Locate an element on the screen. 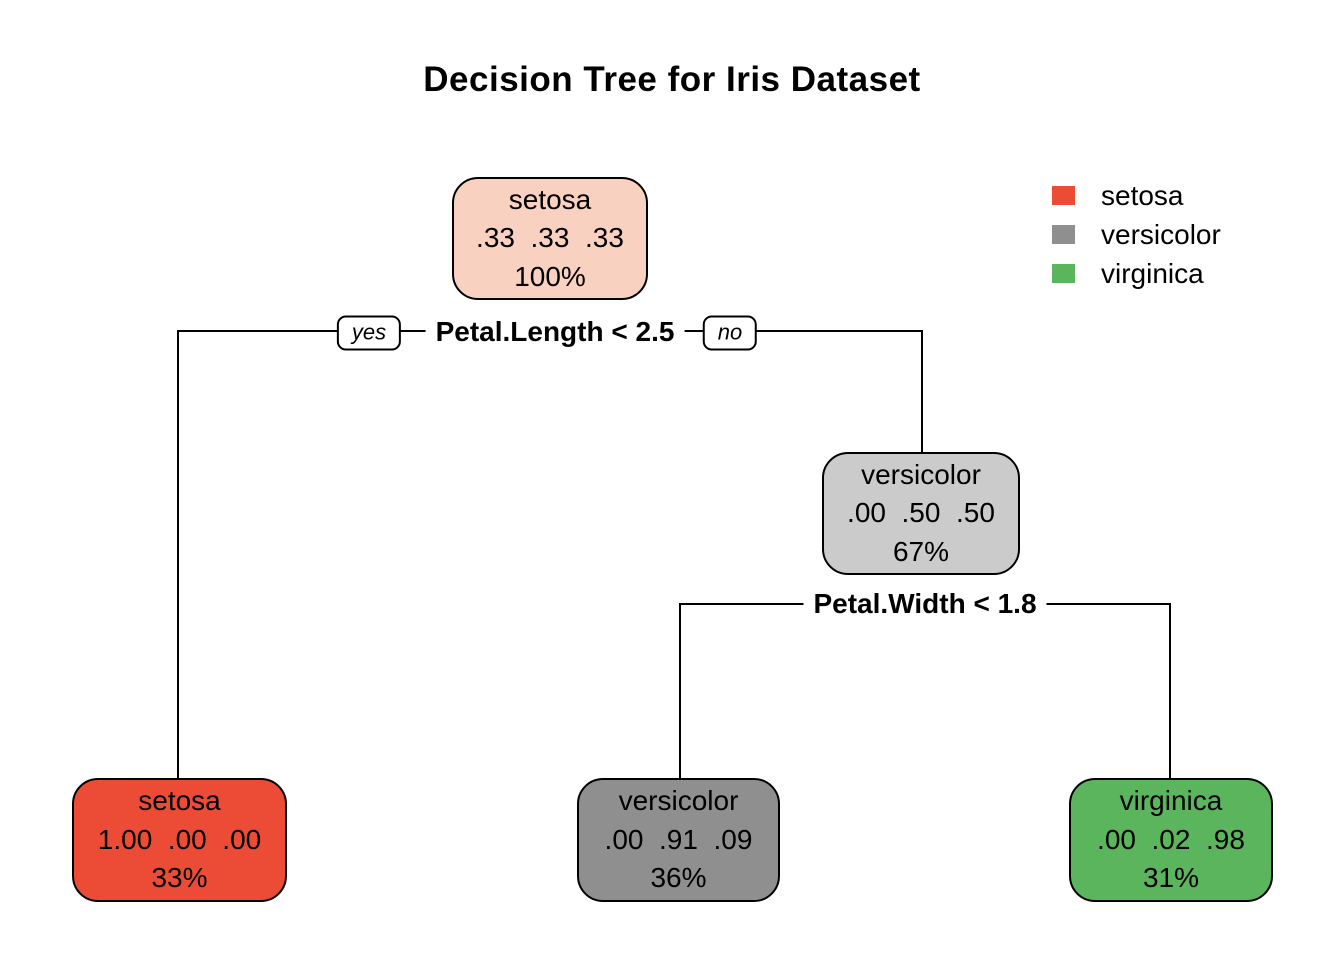 The height and width of the screenshot is (960, 1344). node-probabilities: .00 .50 .50 is located at coordinates (921, 513).